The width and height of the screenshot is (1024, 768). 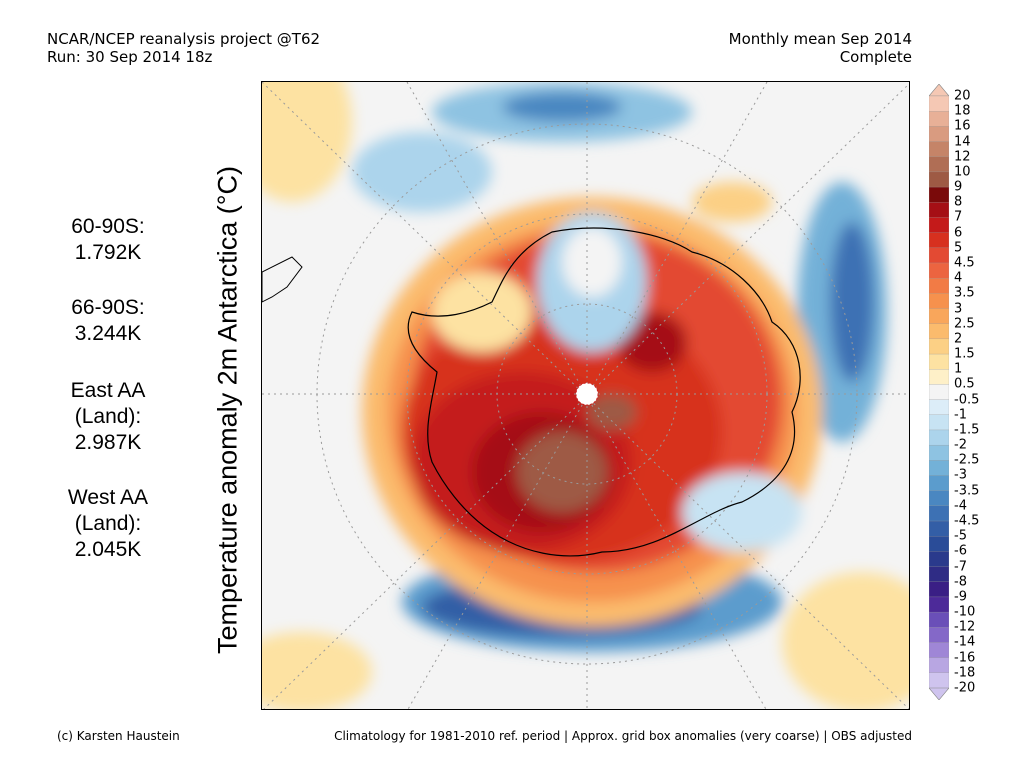 I want to click on stat-label-2: (Land):, so click(x=108, y=523).